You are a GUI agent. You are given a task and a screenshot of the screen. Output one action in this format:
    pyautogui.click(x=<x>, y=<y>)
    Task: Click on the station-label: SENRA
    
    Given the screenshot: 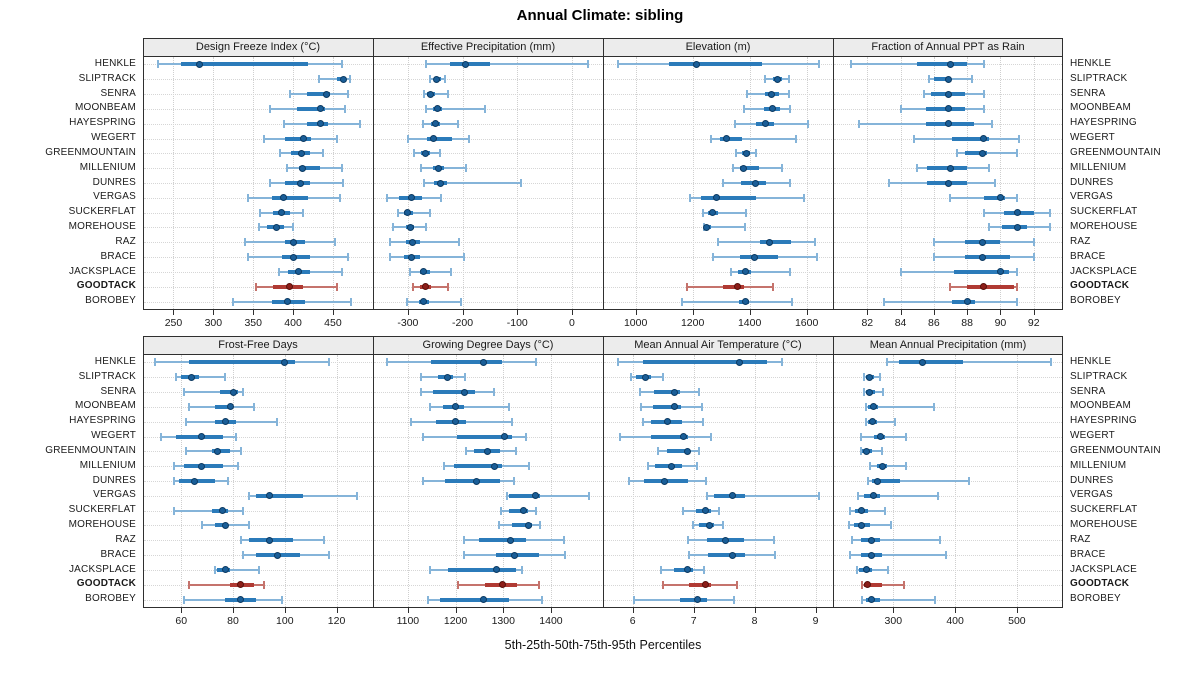 What is the action you would take?
    pyautogui.click(x=118, y=93)
    